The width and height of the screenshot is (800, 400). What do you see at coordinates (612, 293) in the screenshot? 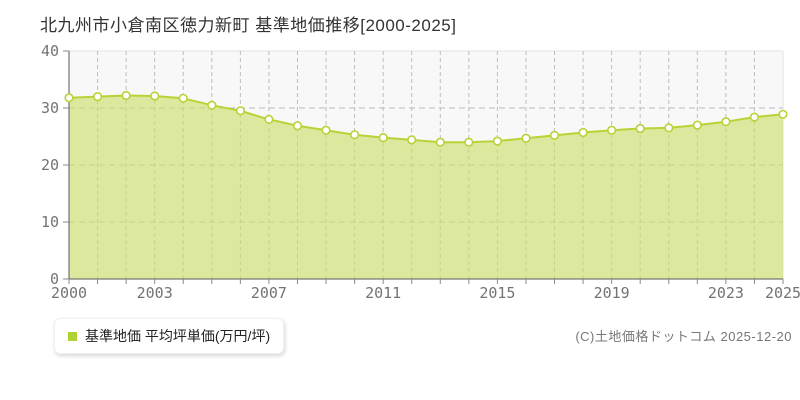
I see `x-tick-label: 2019` at bounding box center [612, 293].